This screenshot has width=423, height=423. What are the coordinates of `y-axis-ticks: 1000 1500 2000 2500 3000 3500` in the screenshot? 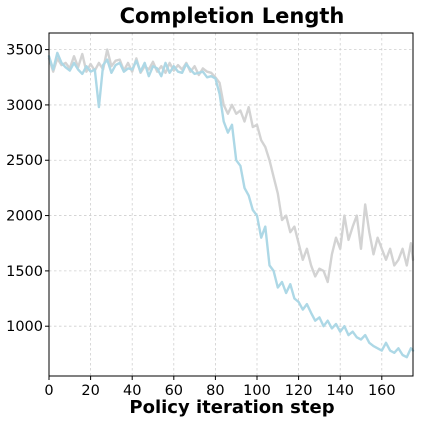 It's located at (27, 189).